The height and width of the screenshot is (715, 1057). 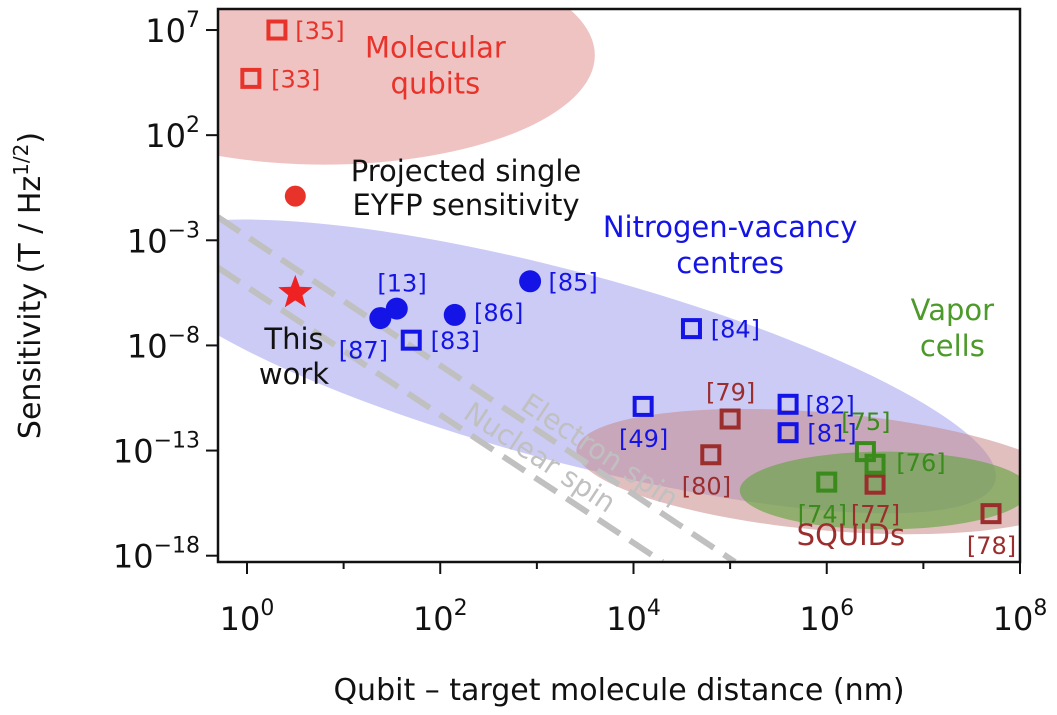 What do you see at coordinates (851, 535) in the screenshot?
I see `region-label-squids: SQUIDs` at bounding box center [851, 535].